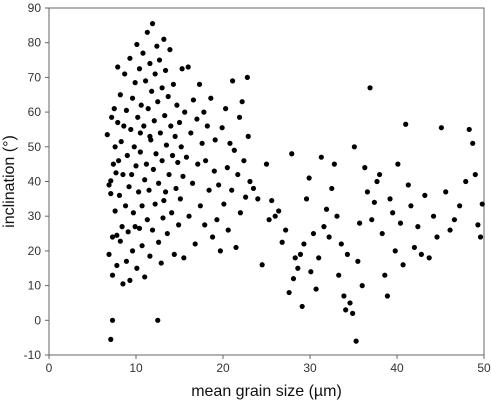  What do you see at coordinates (37, 320) in the screenshot?
I see `y-tick-label: 0` at bounding box center [37, 320].